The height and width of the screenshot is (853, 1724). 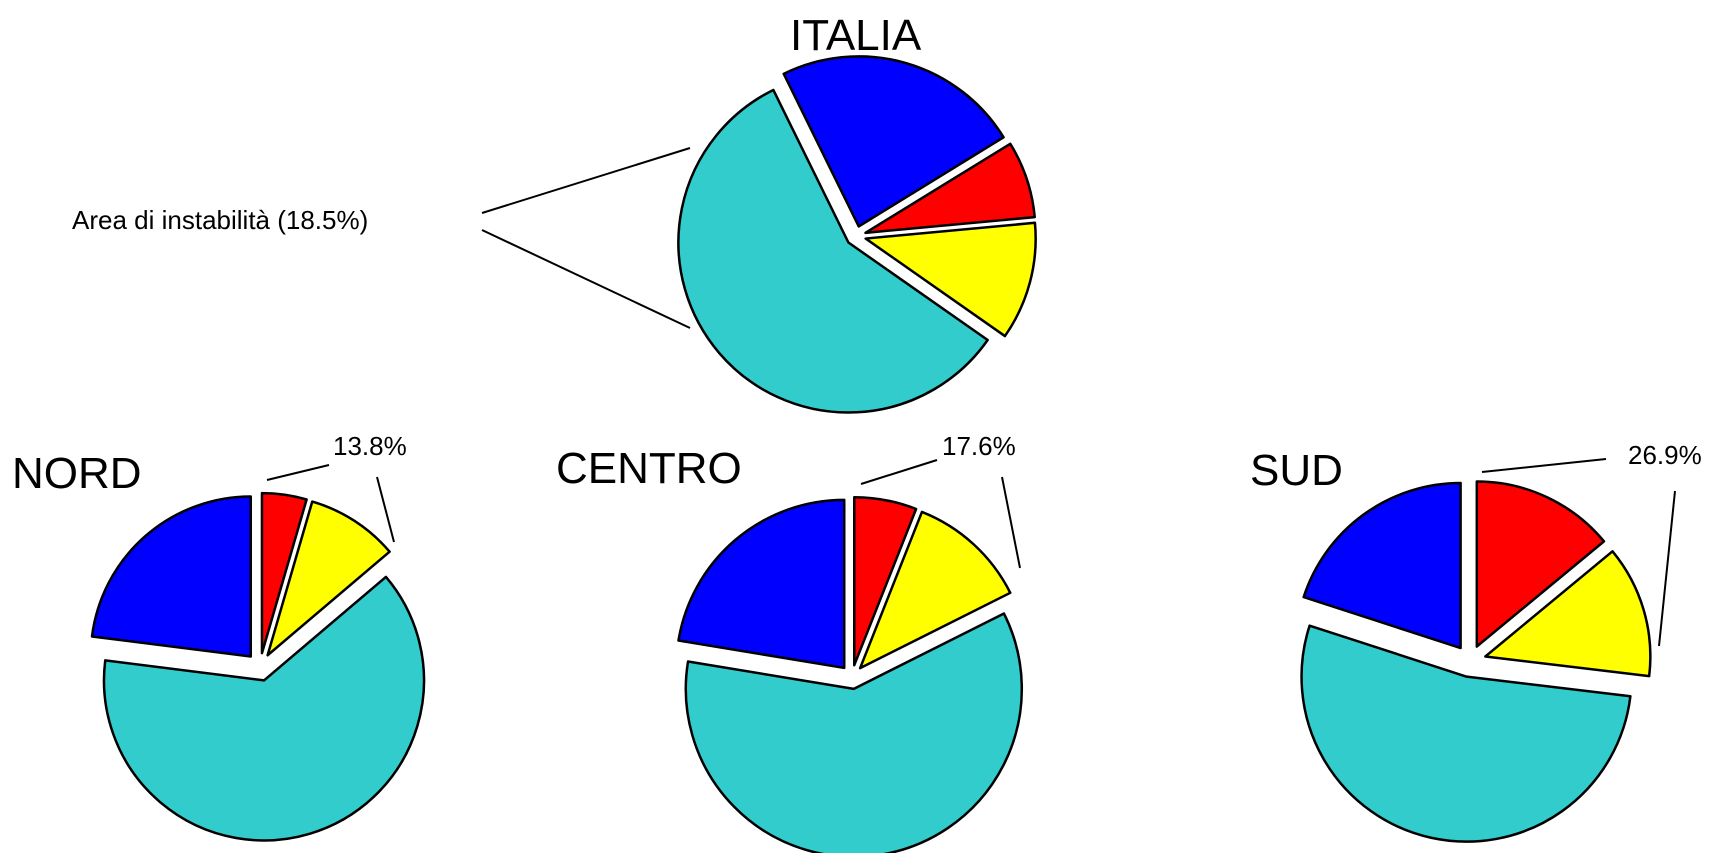 What do you see at coordinates (77, 473) in the screenshot?
I see `title-nord: NORD` at bounding box center [77, 473].